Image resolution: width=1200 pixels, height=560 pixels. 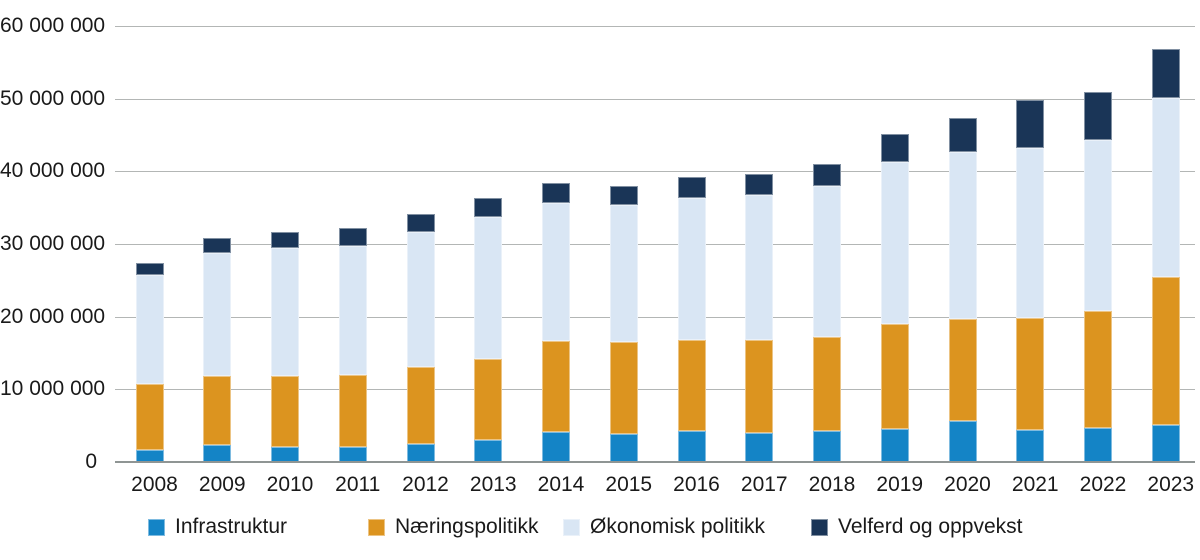 What do you see at coordinates (832, 484) in the screenshot?
I see `x-tick-label: 2018` at bounding box center [832, 484].